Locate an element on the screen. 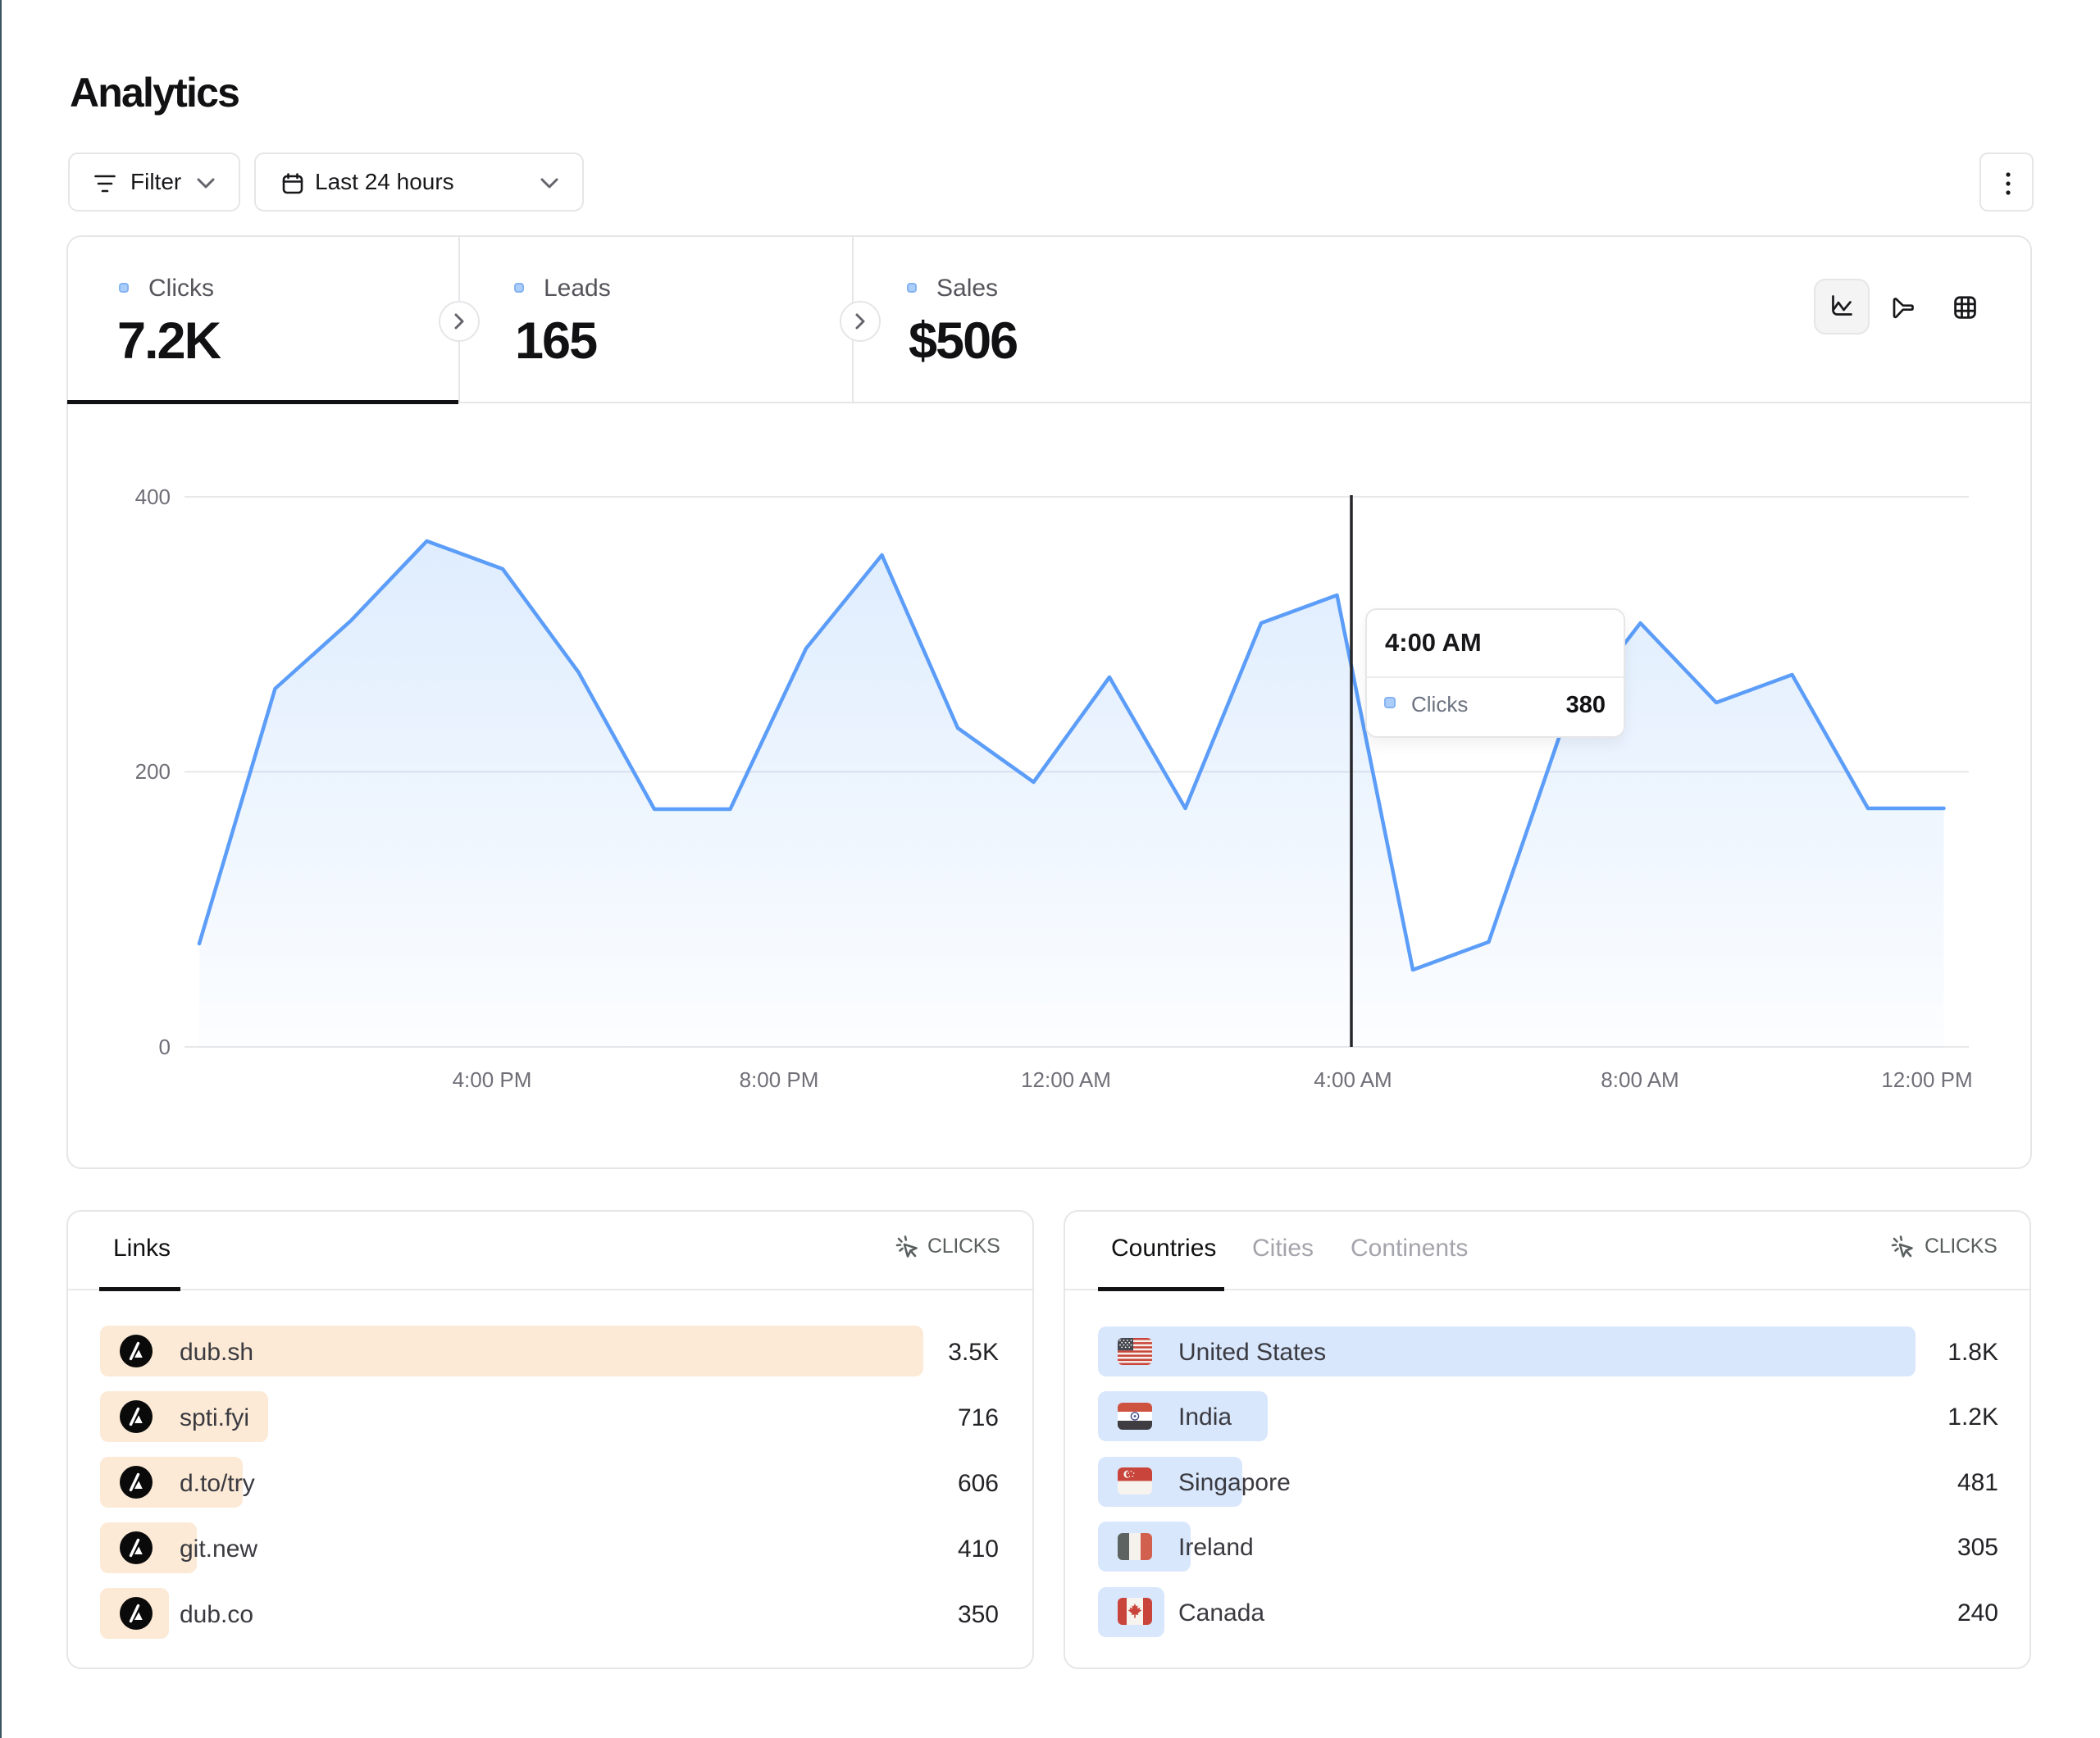 This screenshot has width=2100, height=1738. svg-text: 8:00 AM is located at coordinates (1640, 1079).